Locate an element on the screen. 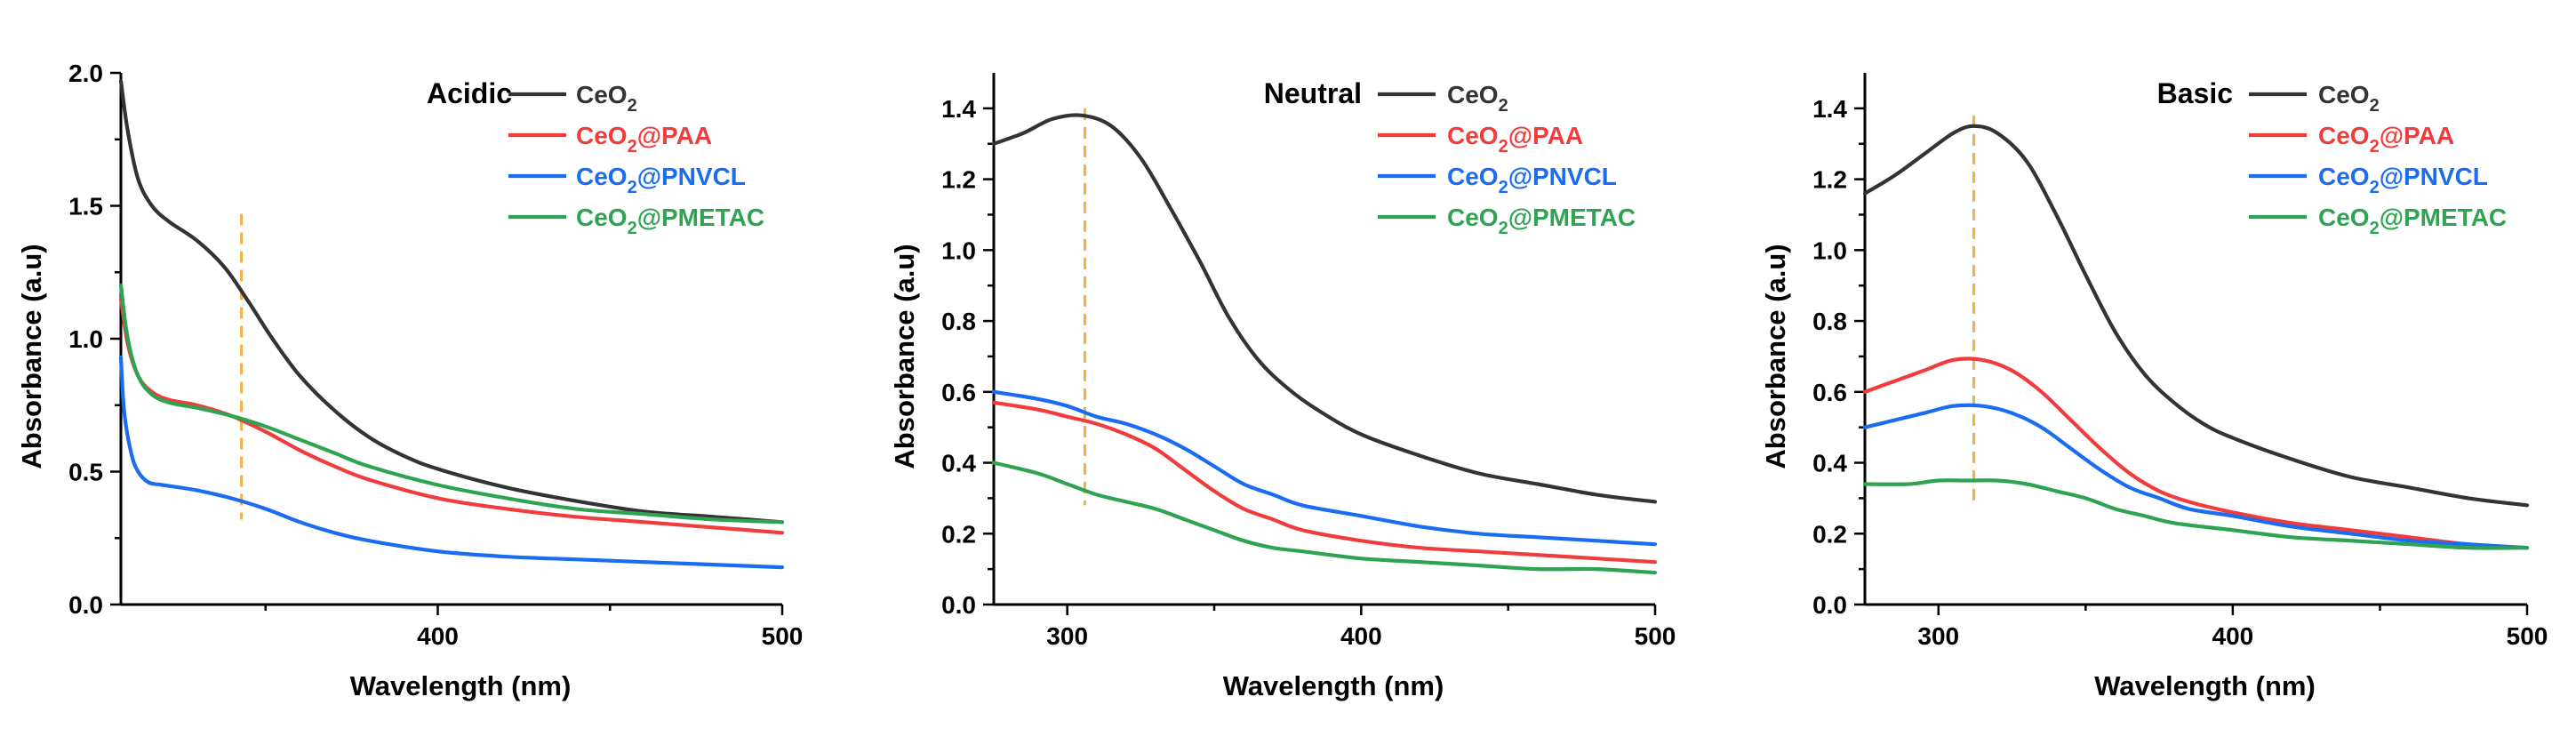 Image resolution: width=2576 pixels, height=745 pixels. panel-acidic-y-axis-title: Absorbance (a.u) is located at coordinates (31, 356).